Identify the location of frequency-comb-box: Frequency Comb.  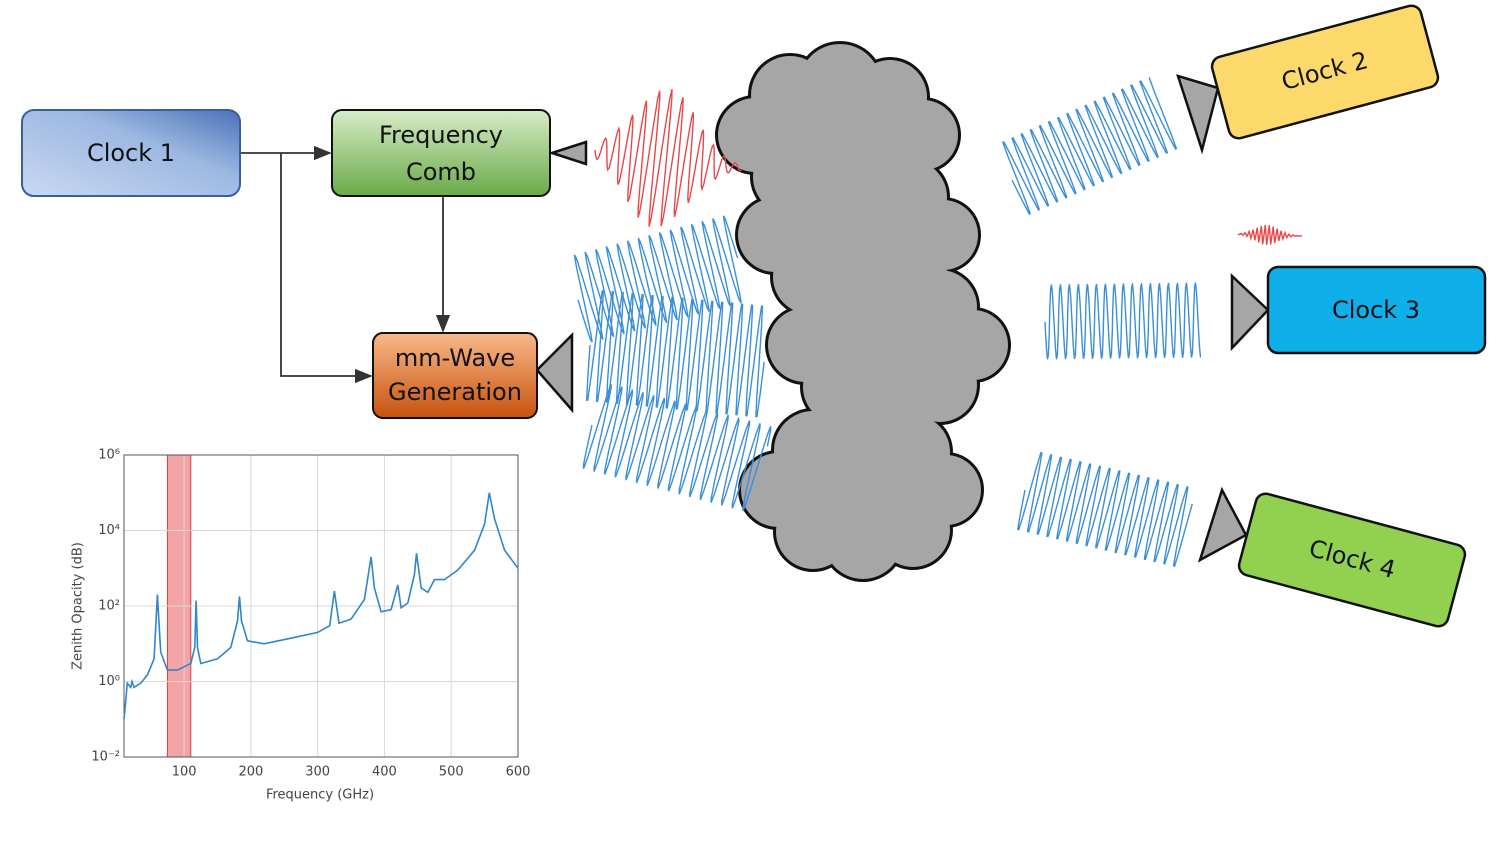
(441, 153).